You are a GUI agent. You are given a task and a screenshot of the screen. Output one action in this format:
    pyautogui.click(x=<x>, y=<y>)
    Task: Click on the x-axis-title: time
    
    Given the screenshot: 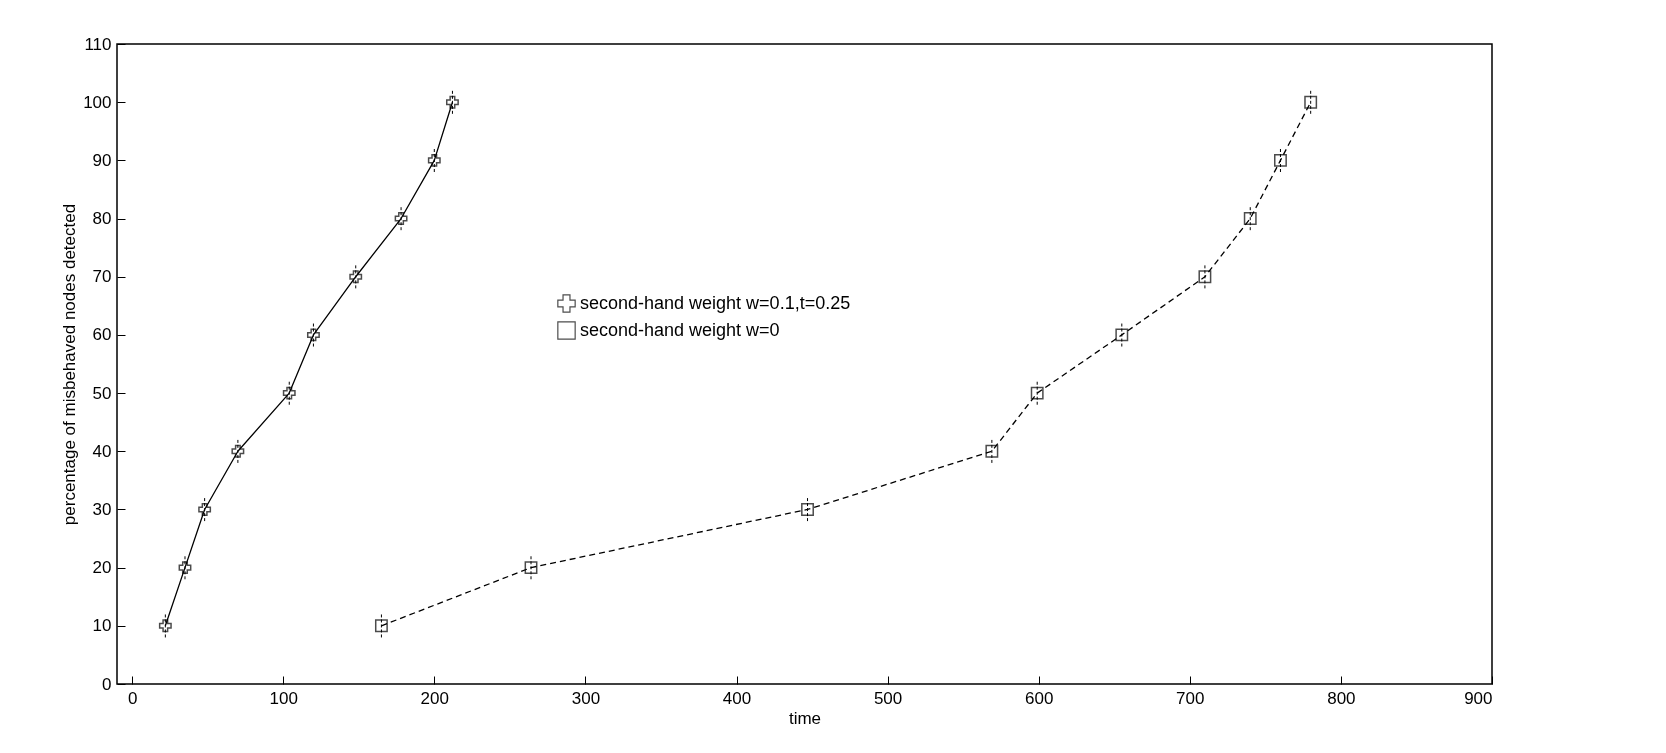 What is the action you would take?
    pyautogui.click(x=805, y=718)
    